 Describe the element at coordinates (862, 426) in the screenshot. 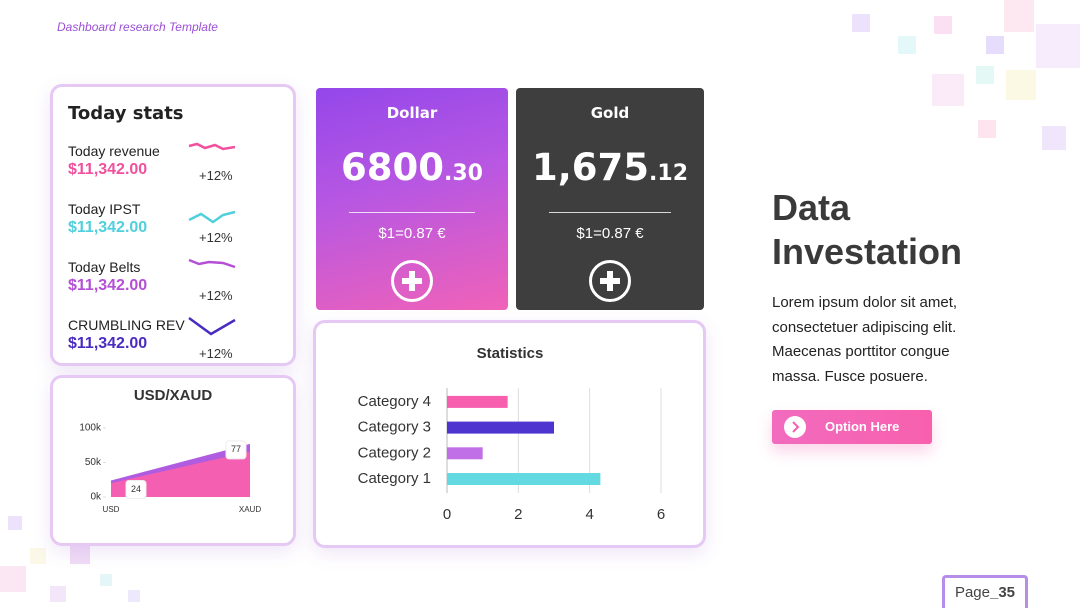

I see `button-label: Option Here` at that location.